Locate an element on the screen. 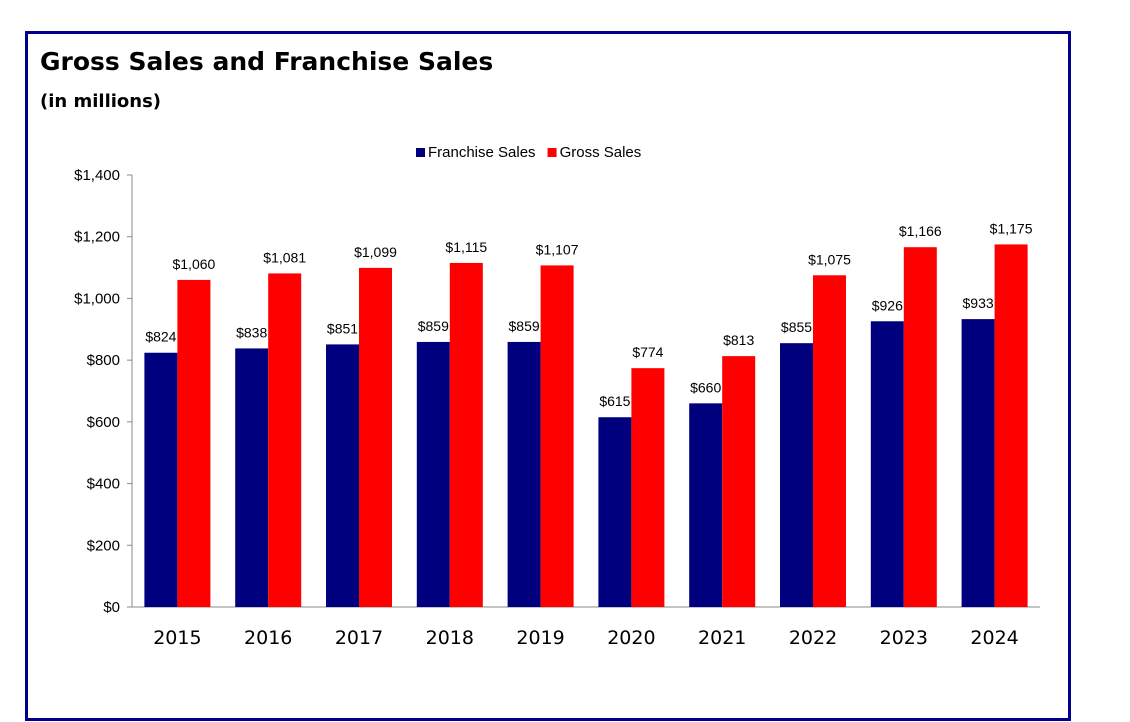 The image size is (1130, 722). y-tick-label: $1,000 is located at coordinates (97, 298).